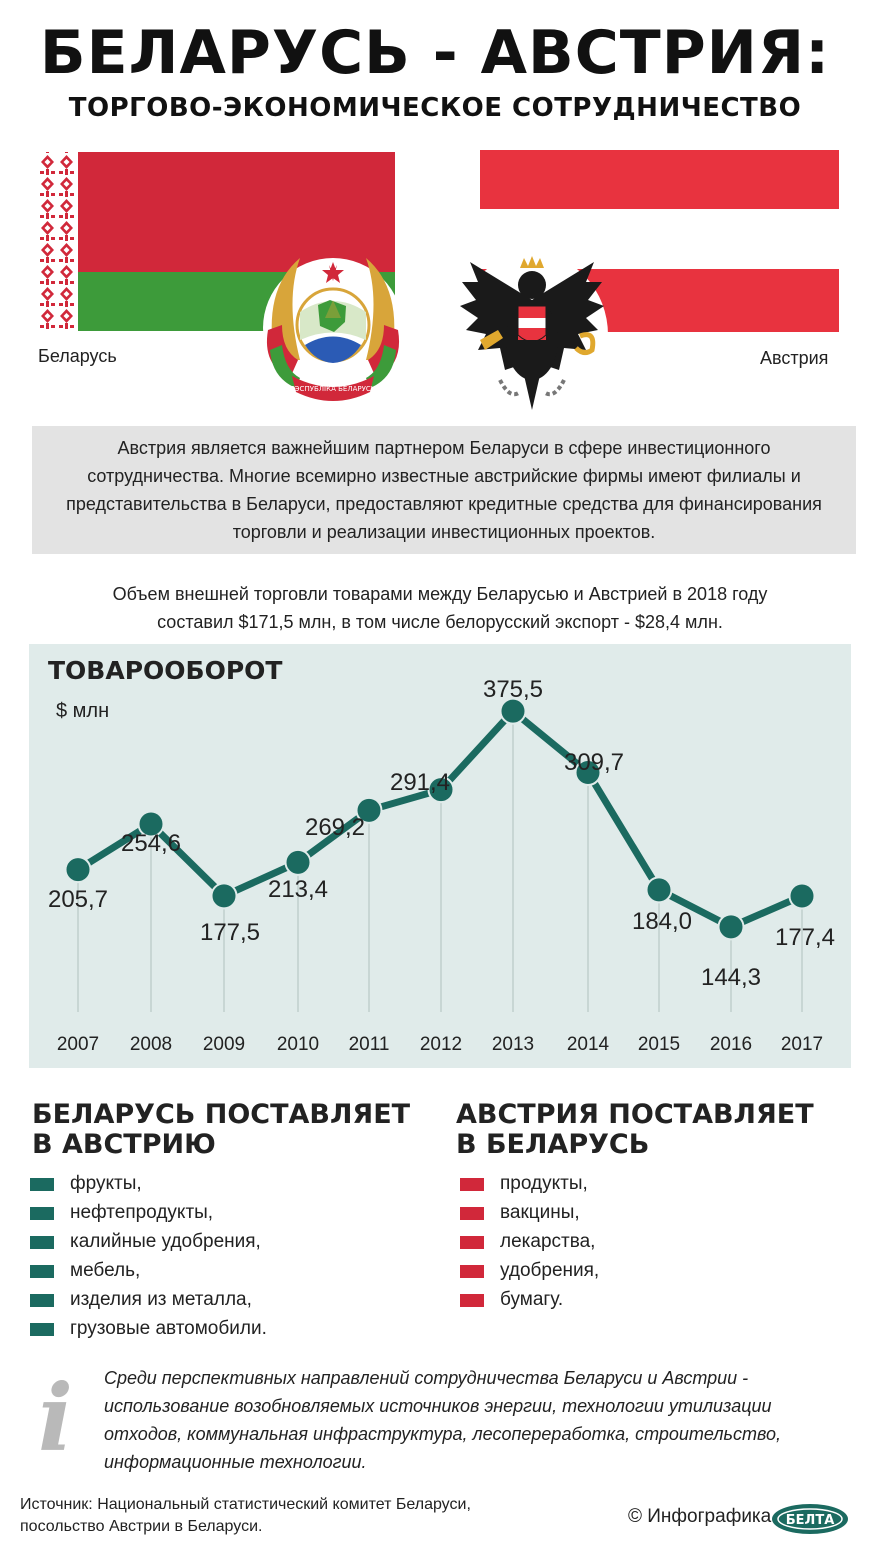 Image resolution: width=870 pixels, height=1546 pixels. I want to click on at-export-title: АВСТРИЯ ПОСТАВЛЯЕТ В БЕЛАРУСЬ, so click(635, 1130).